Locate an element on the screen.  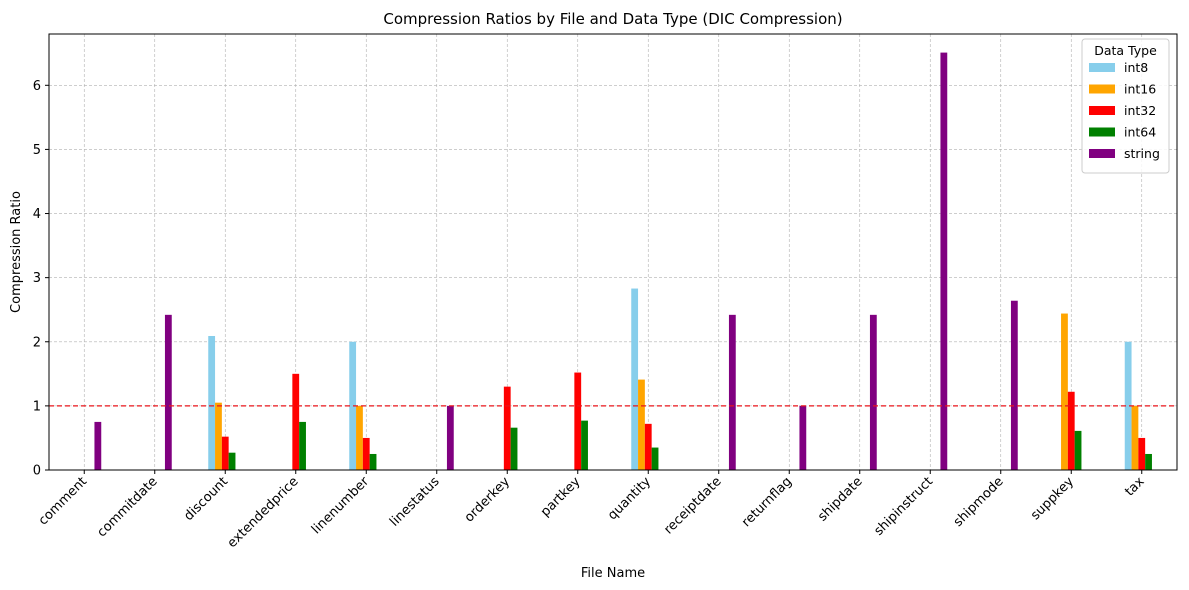
legend-box is located at coordinates (1125, 106).